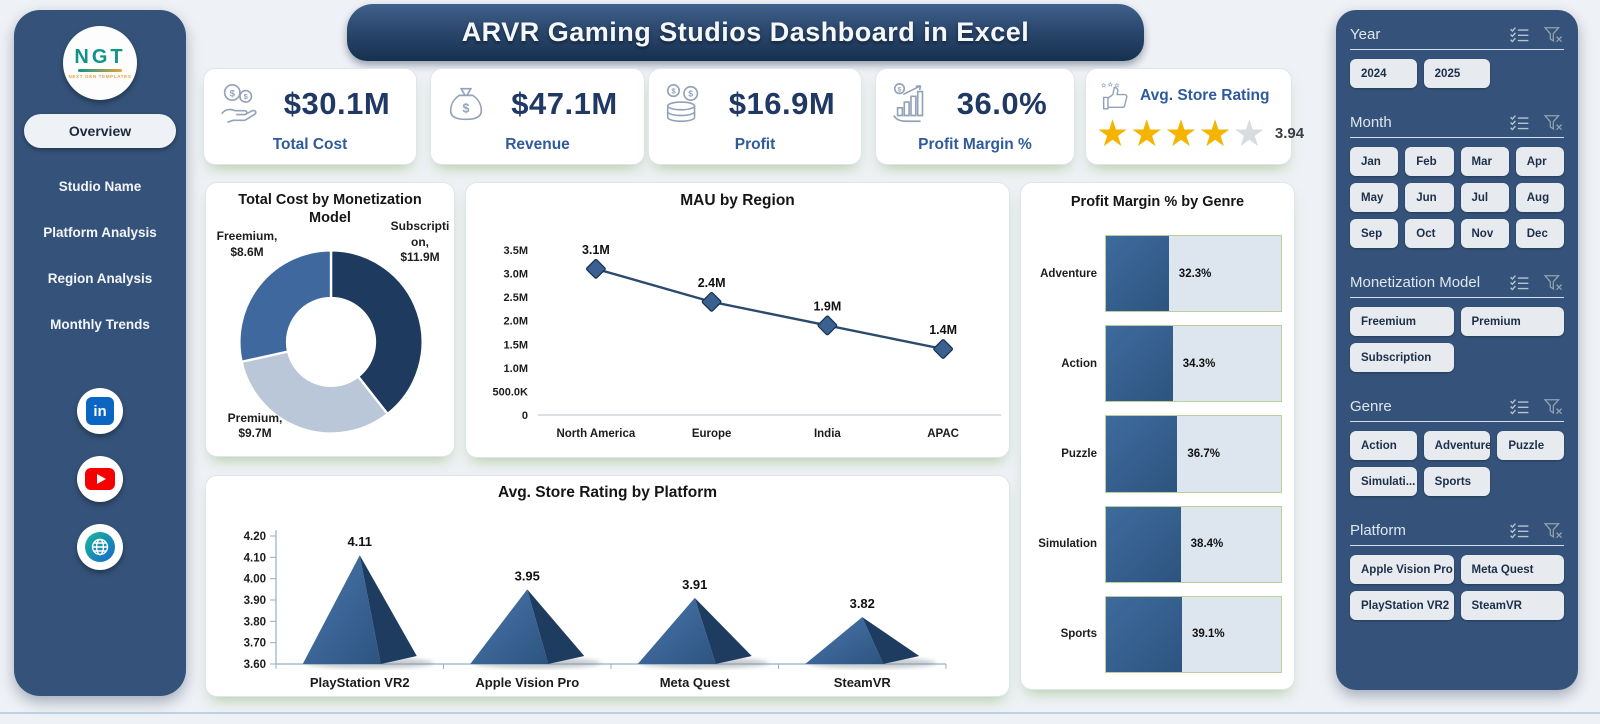 This screenshot has height=724, width=1600. I want to click on website-globe-icon, so click(100, 547).